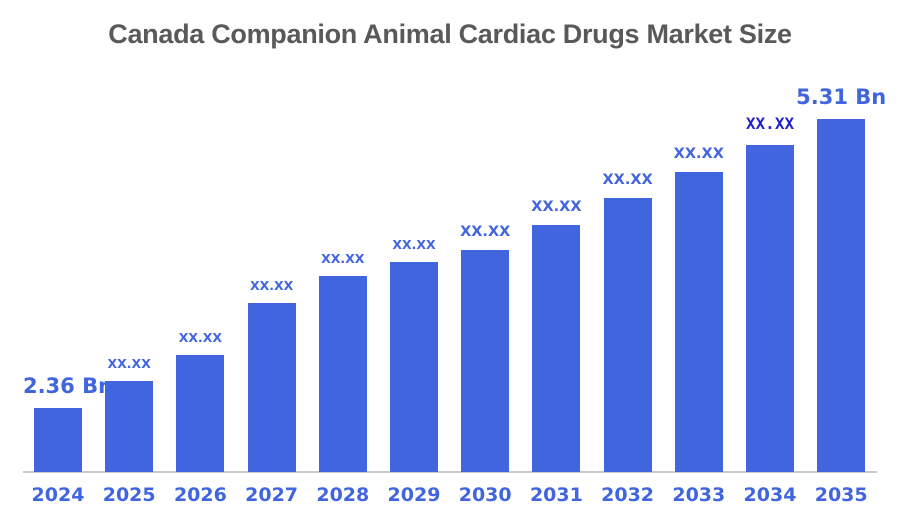 Image resolution: width=900 pixels, height=525 pixels. Describe the element at coordinates (271, 375) in the screenshot. I see `bar-2027: XX.XX` at that location.